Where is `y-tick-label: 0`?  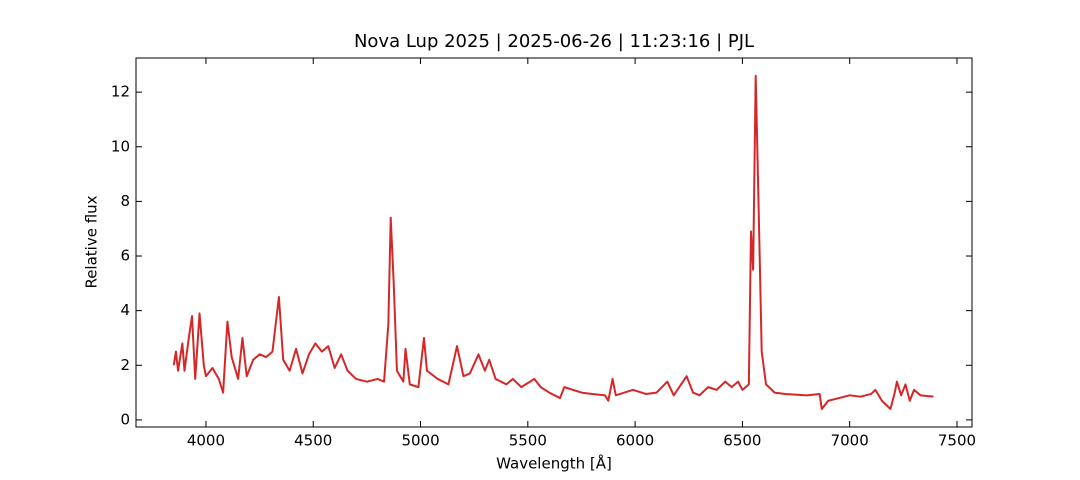 y-tick-label: 0 is located at coordinates (125, 419).